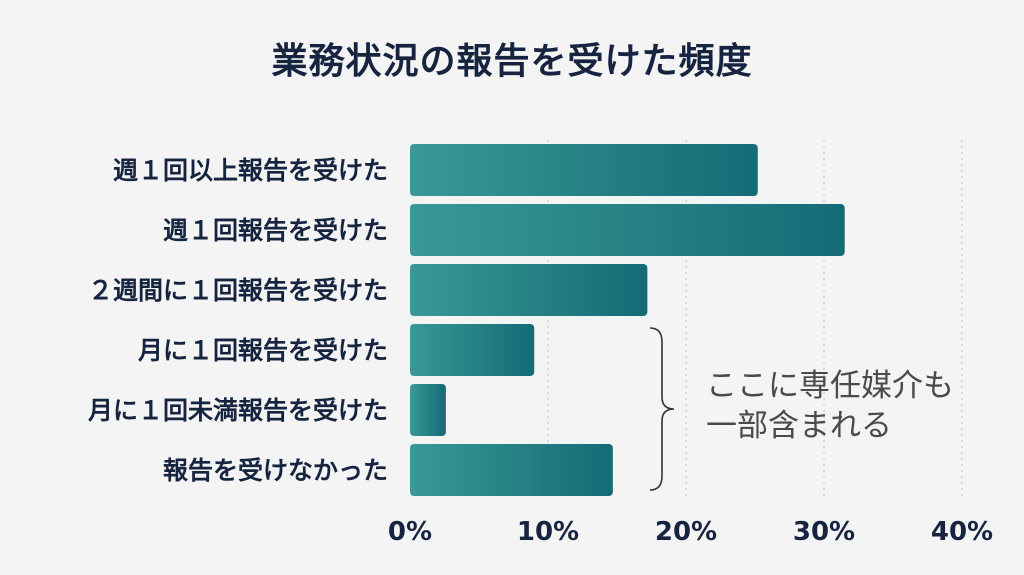  Describe the element at coordinates (262, 350) in the screenshot. I see `category-label: 月に１回報告を受けた` at that location.